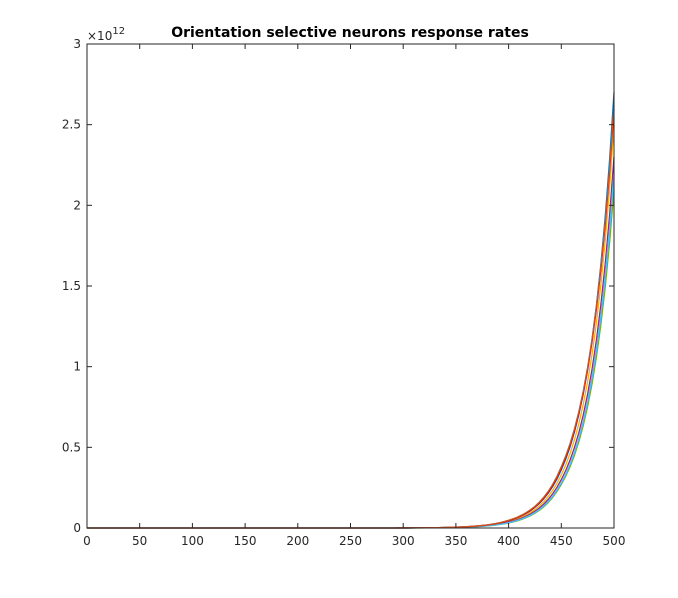 This screenshot has height=598, width=678. What do you see at coordinates (561, 541) in the screenshot?
I see `x-tick-label: 450` at bounding box center [561, 541].